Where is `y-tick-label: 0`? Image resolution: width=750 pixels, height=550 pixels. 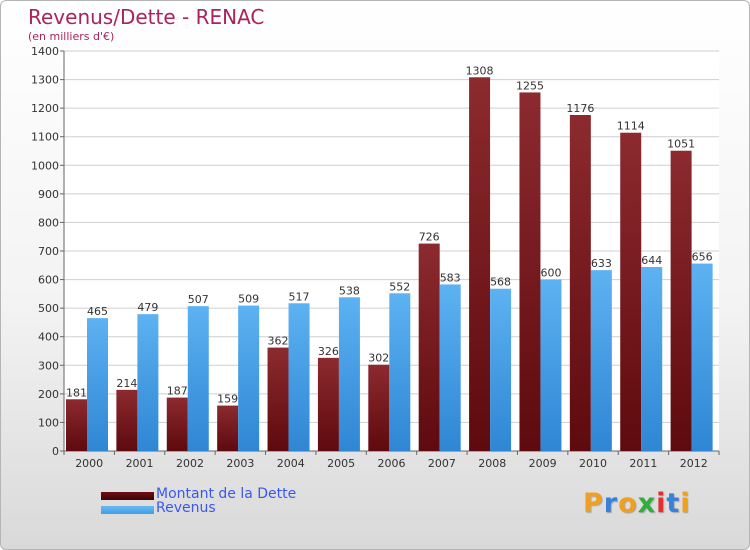
y-tick-label: 0 is located at coordinates (55, 451).